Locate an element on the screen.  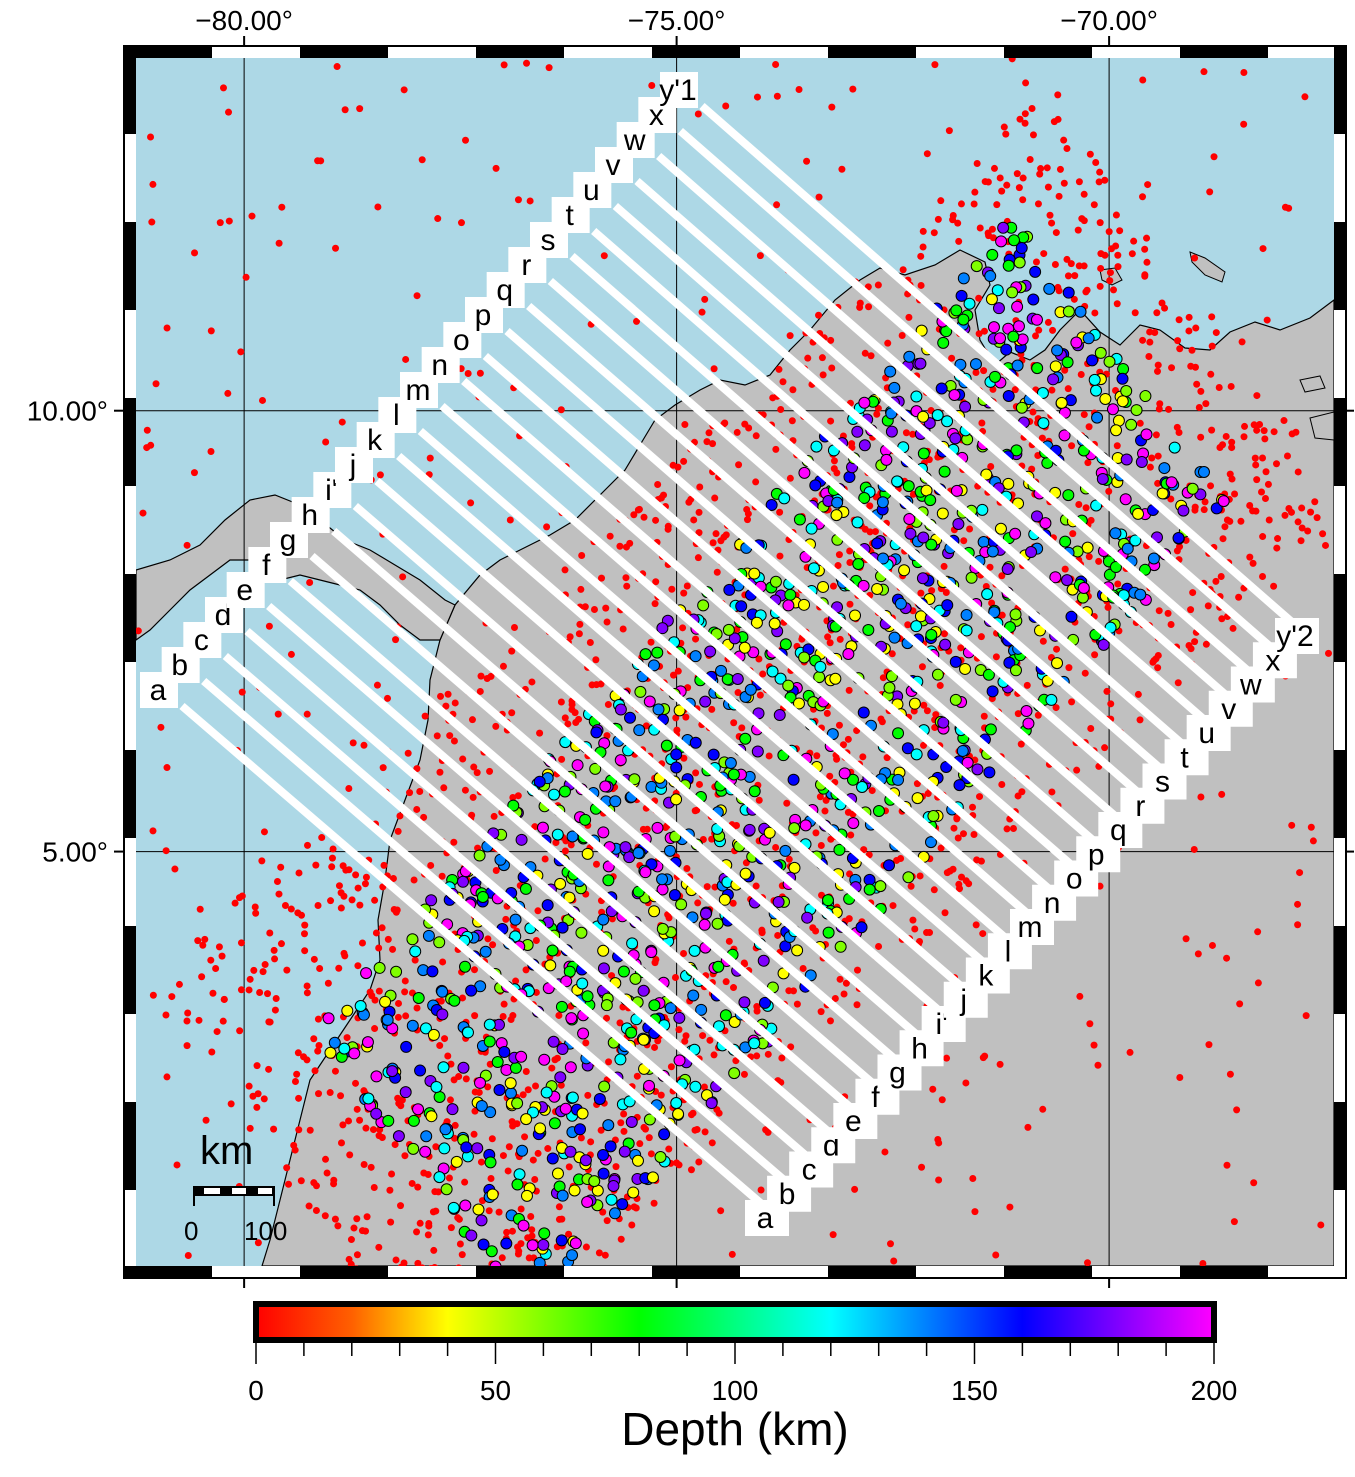
colorbar-tick-label: 50 is located at coordinates (495, 1390).